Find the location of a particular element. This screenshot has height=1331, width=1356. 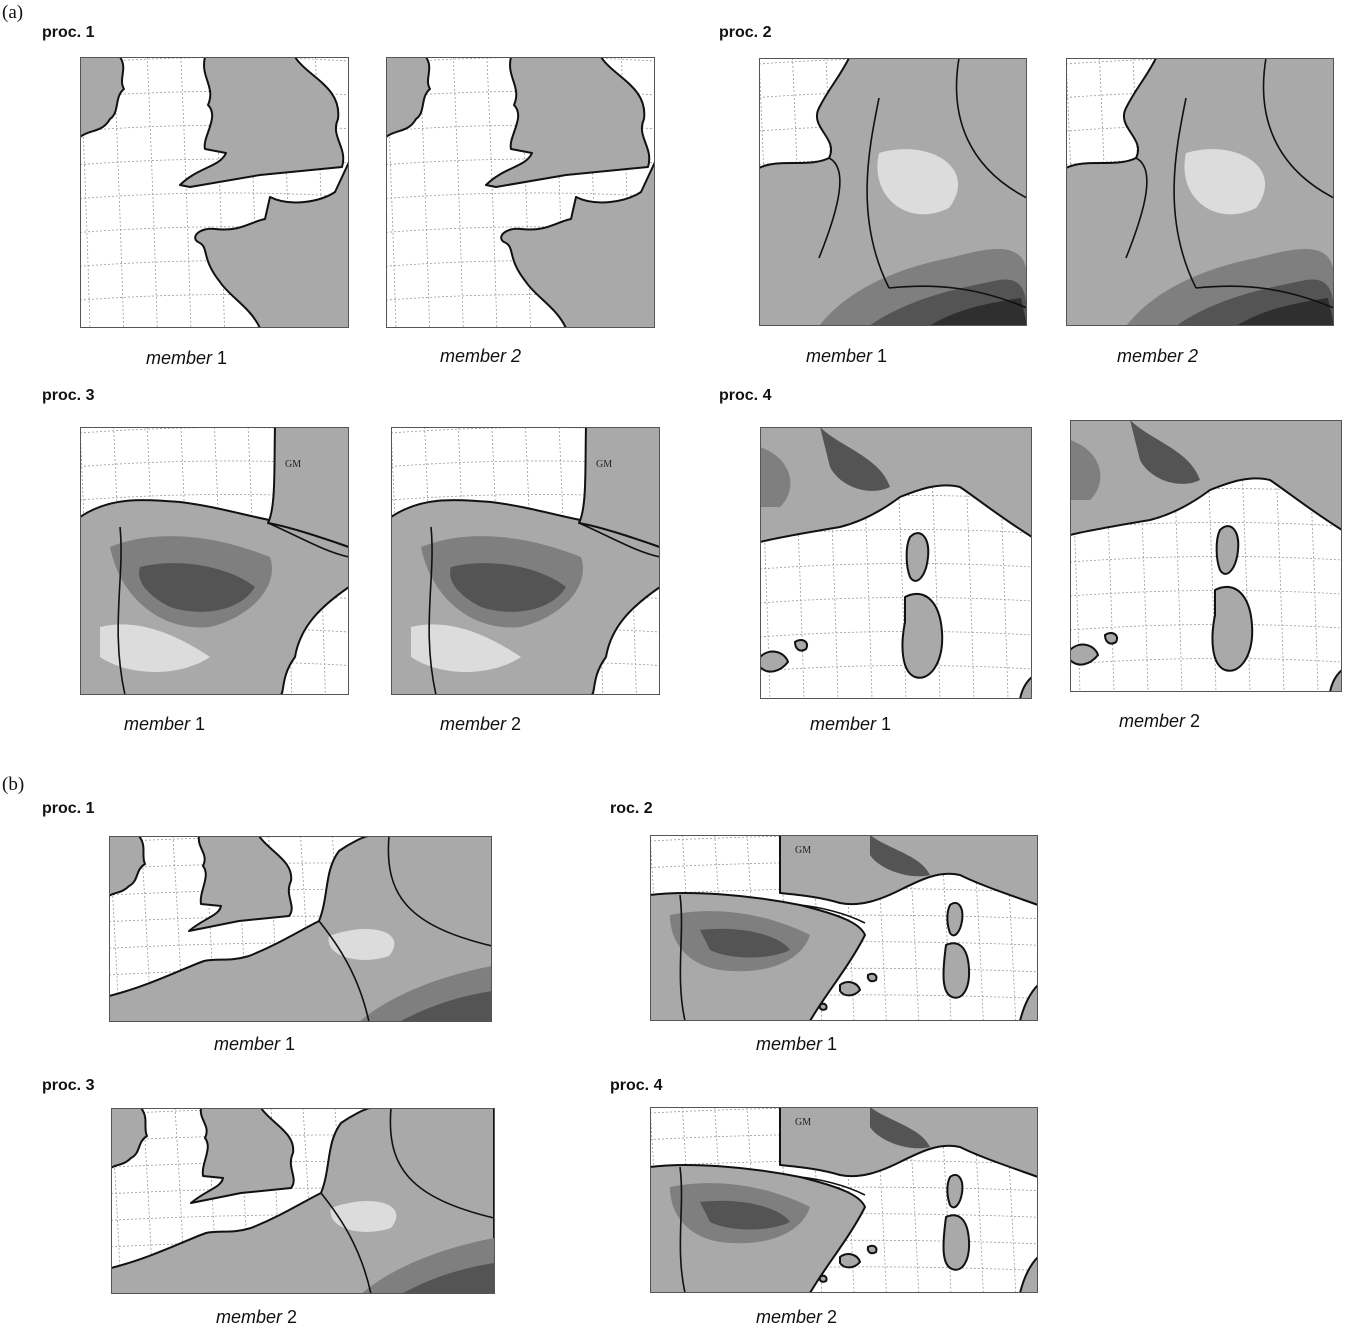

a-p4-member1-caption: member 1 is located at coordinates (851, 724).